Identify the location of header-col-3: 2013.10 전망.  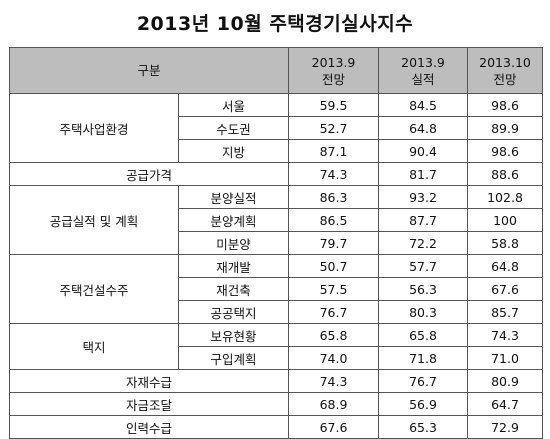
(505, 70).